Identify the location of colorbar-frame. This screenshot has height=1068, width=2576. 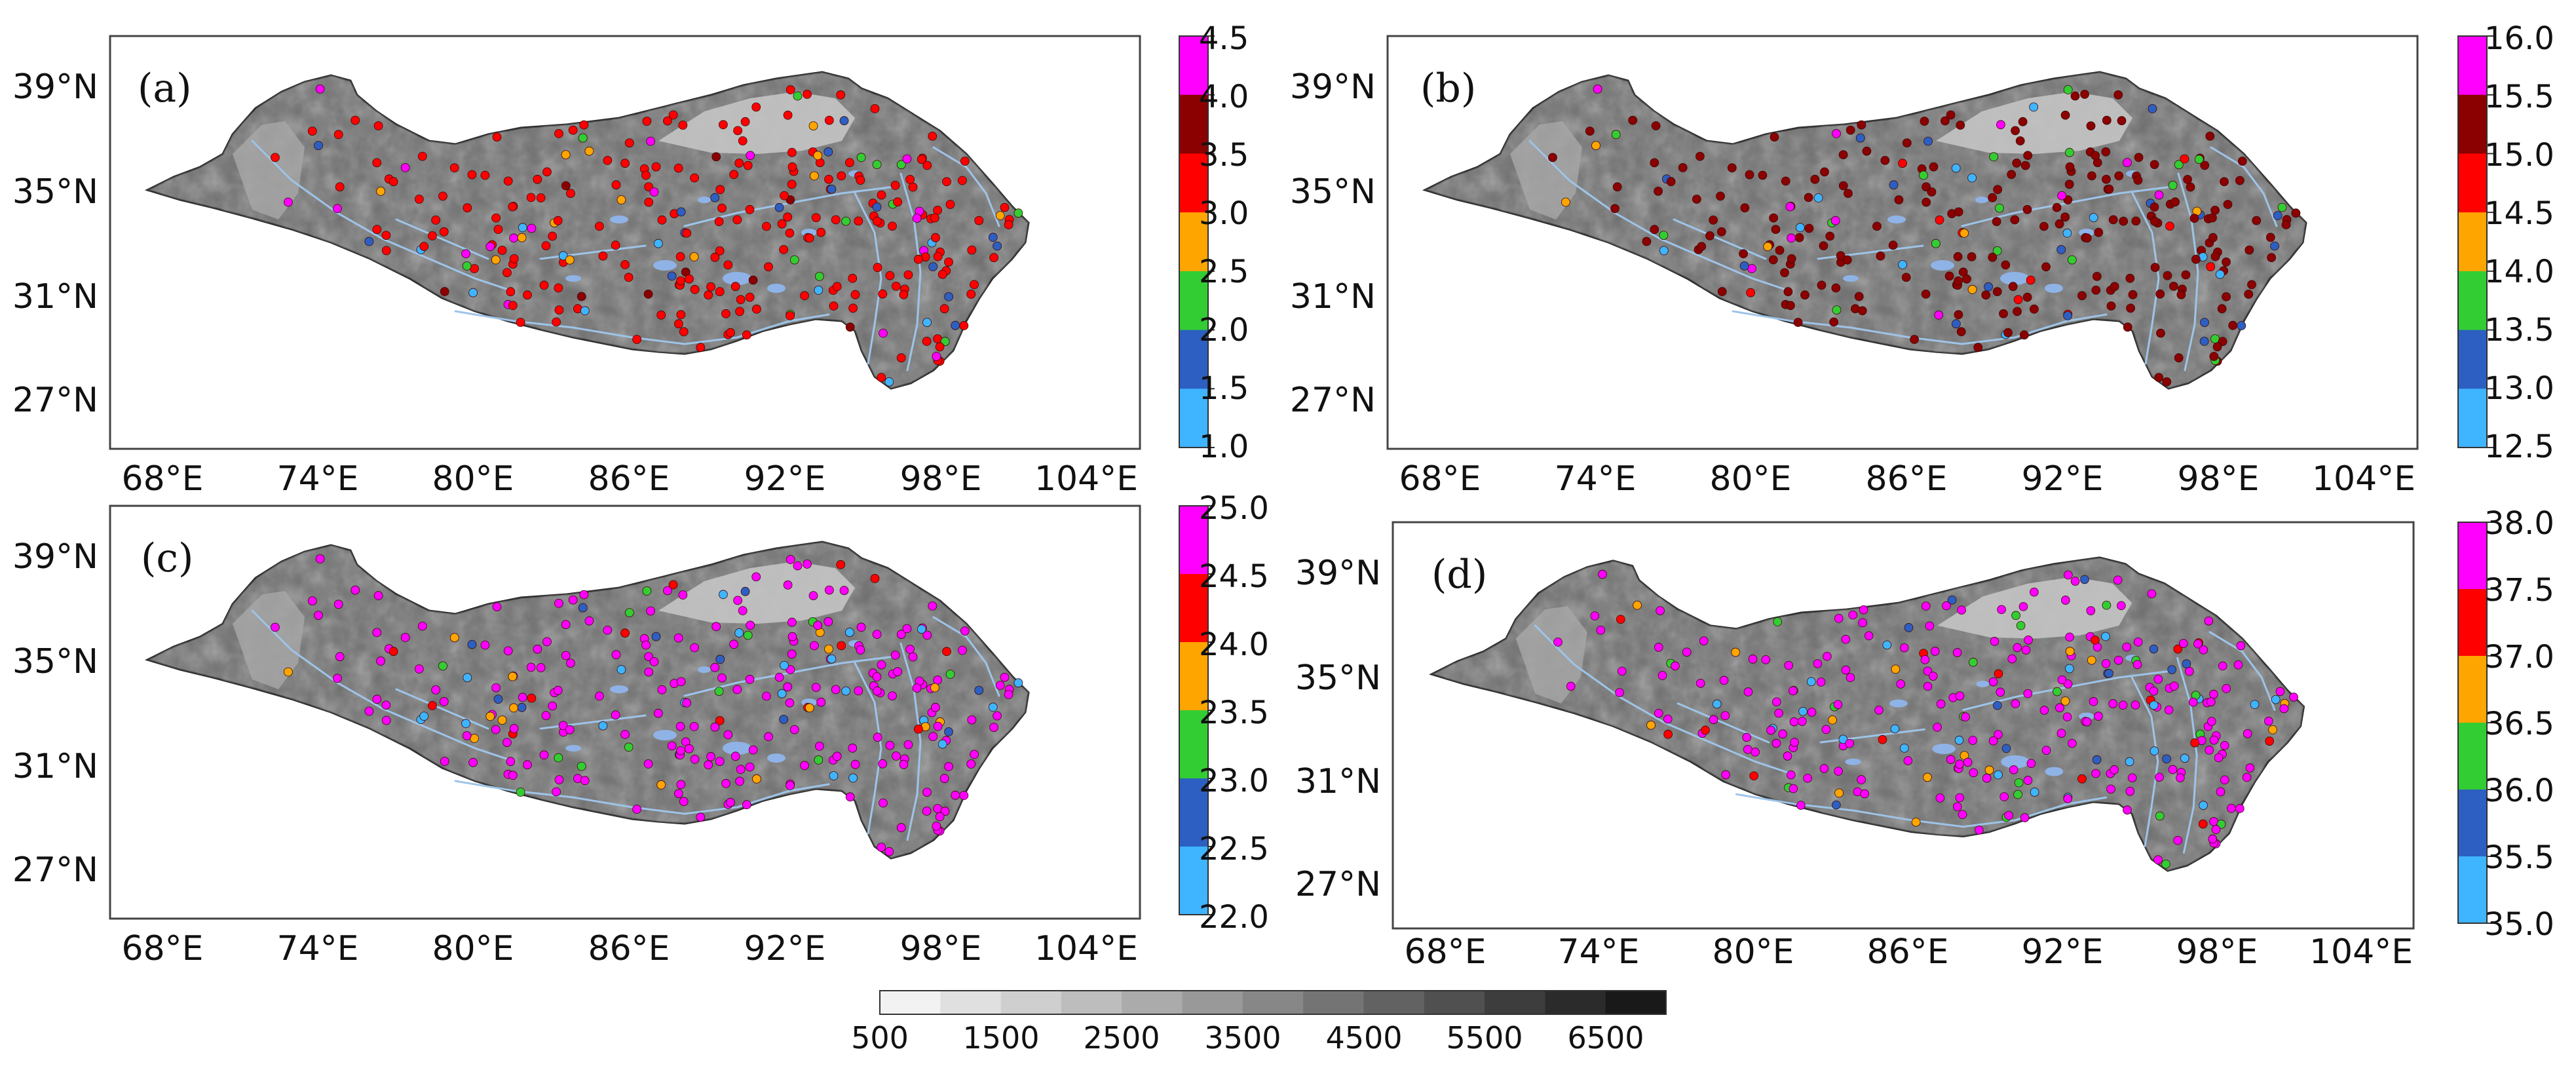
(2472, 241).